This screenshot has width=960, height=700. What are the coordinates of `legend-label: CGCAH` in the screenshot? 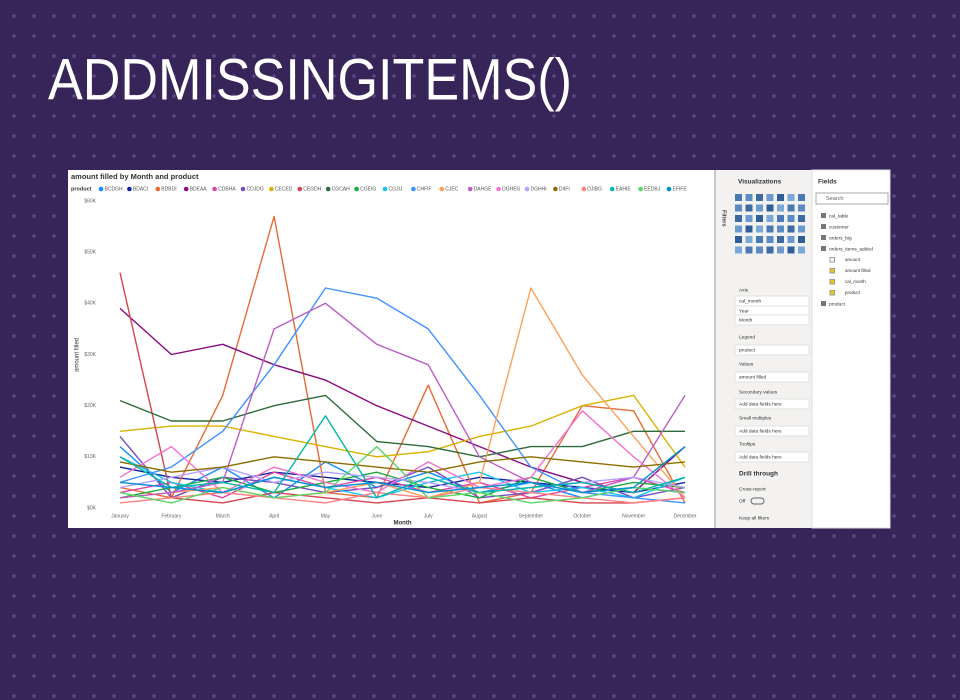 It's located at (341, 190).